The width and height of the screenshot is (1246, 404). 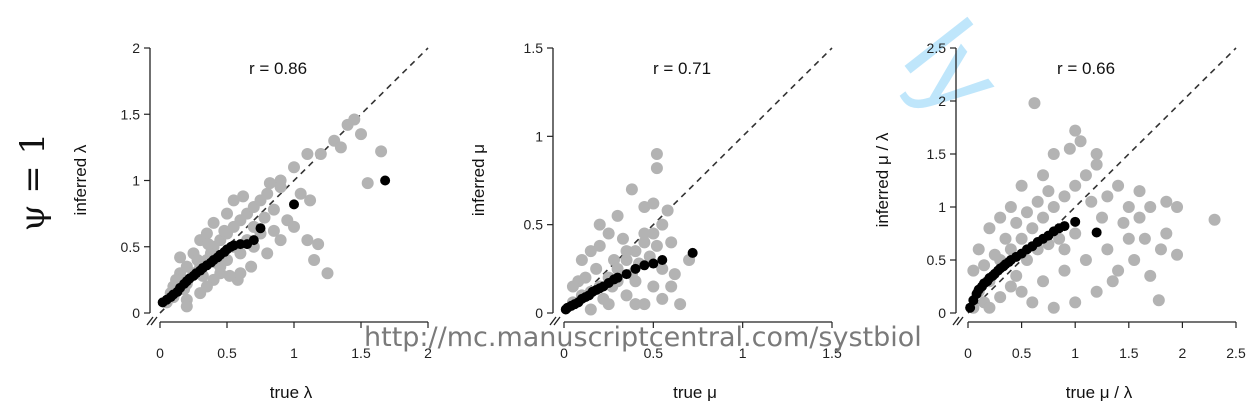 What do you see at coordinates (1183, 353) in the screenshot?
I see `x-tick-label: 2` at bounding box center [1183, 353].